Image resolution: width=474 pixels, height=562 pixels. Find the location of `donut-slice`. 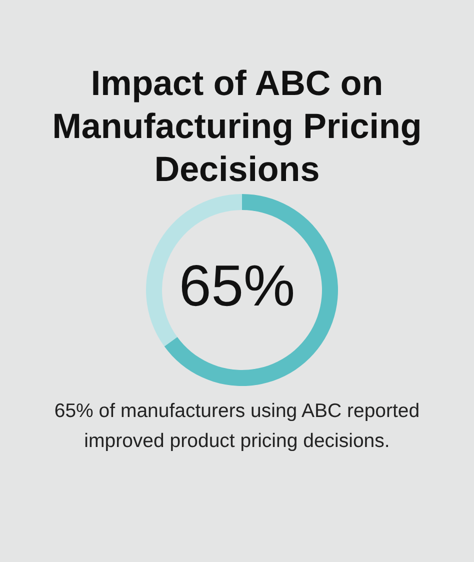

donut-slice is located at coordinates (251, 290).